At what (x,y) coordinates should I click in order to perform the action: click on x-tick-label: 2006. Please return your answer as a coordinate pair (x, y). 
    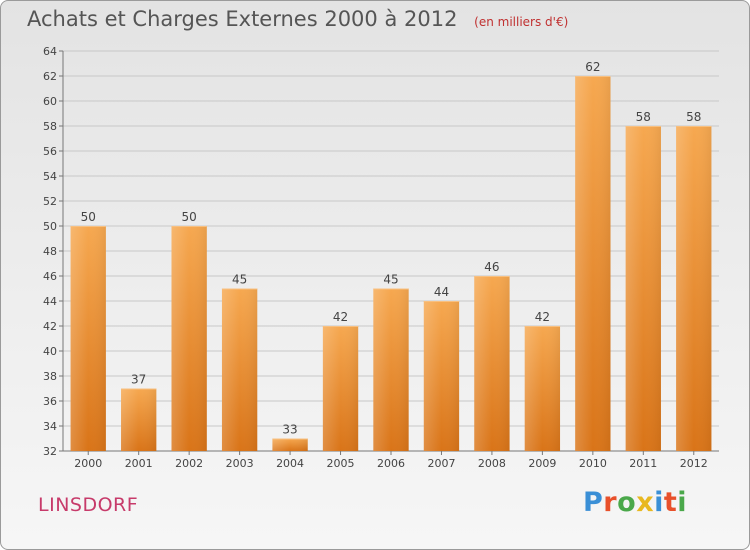
    Looking at the image, I should click on (391, 463).